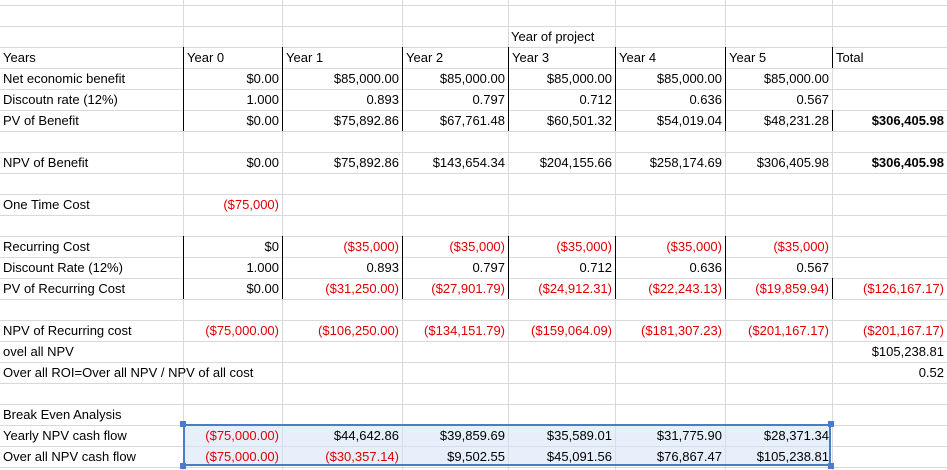 The image size is (947, 470). What do you see at coordinates (19, 57) in the screenshot?
I see `row-label-years: Years` at bounding box center [19, 57].